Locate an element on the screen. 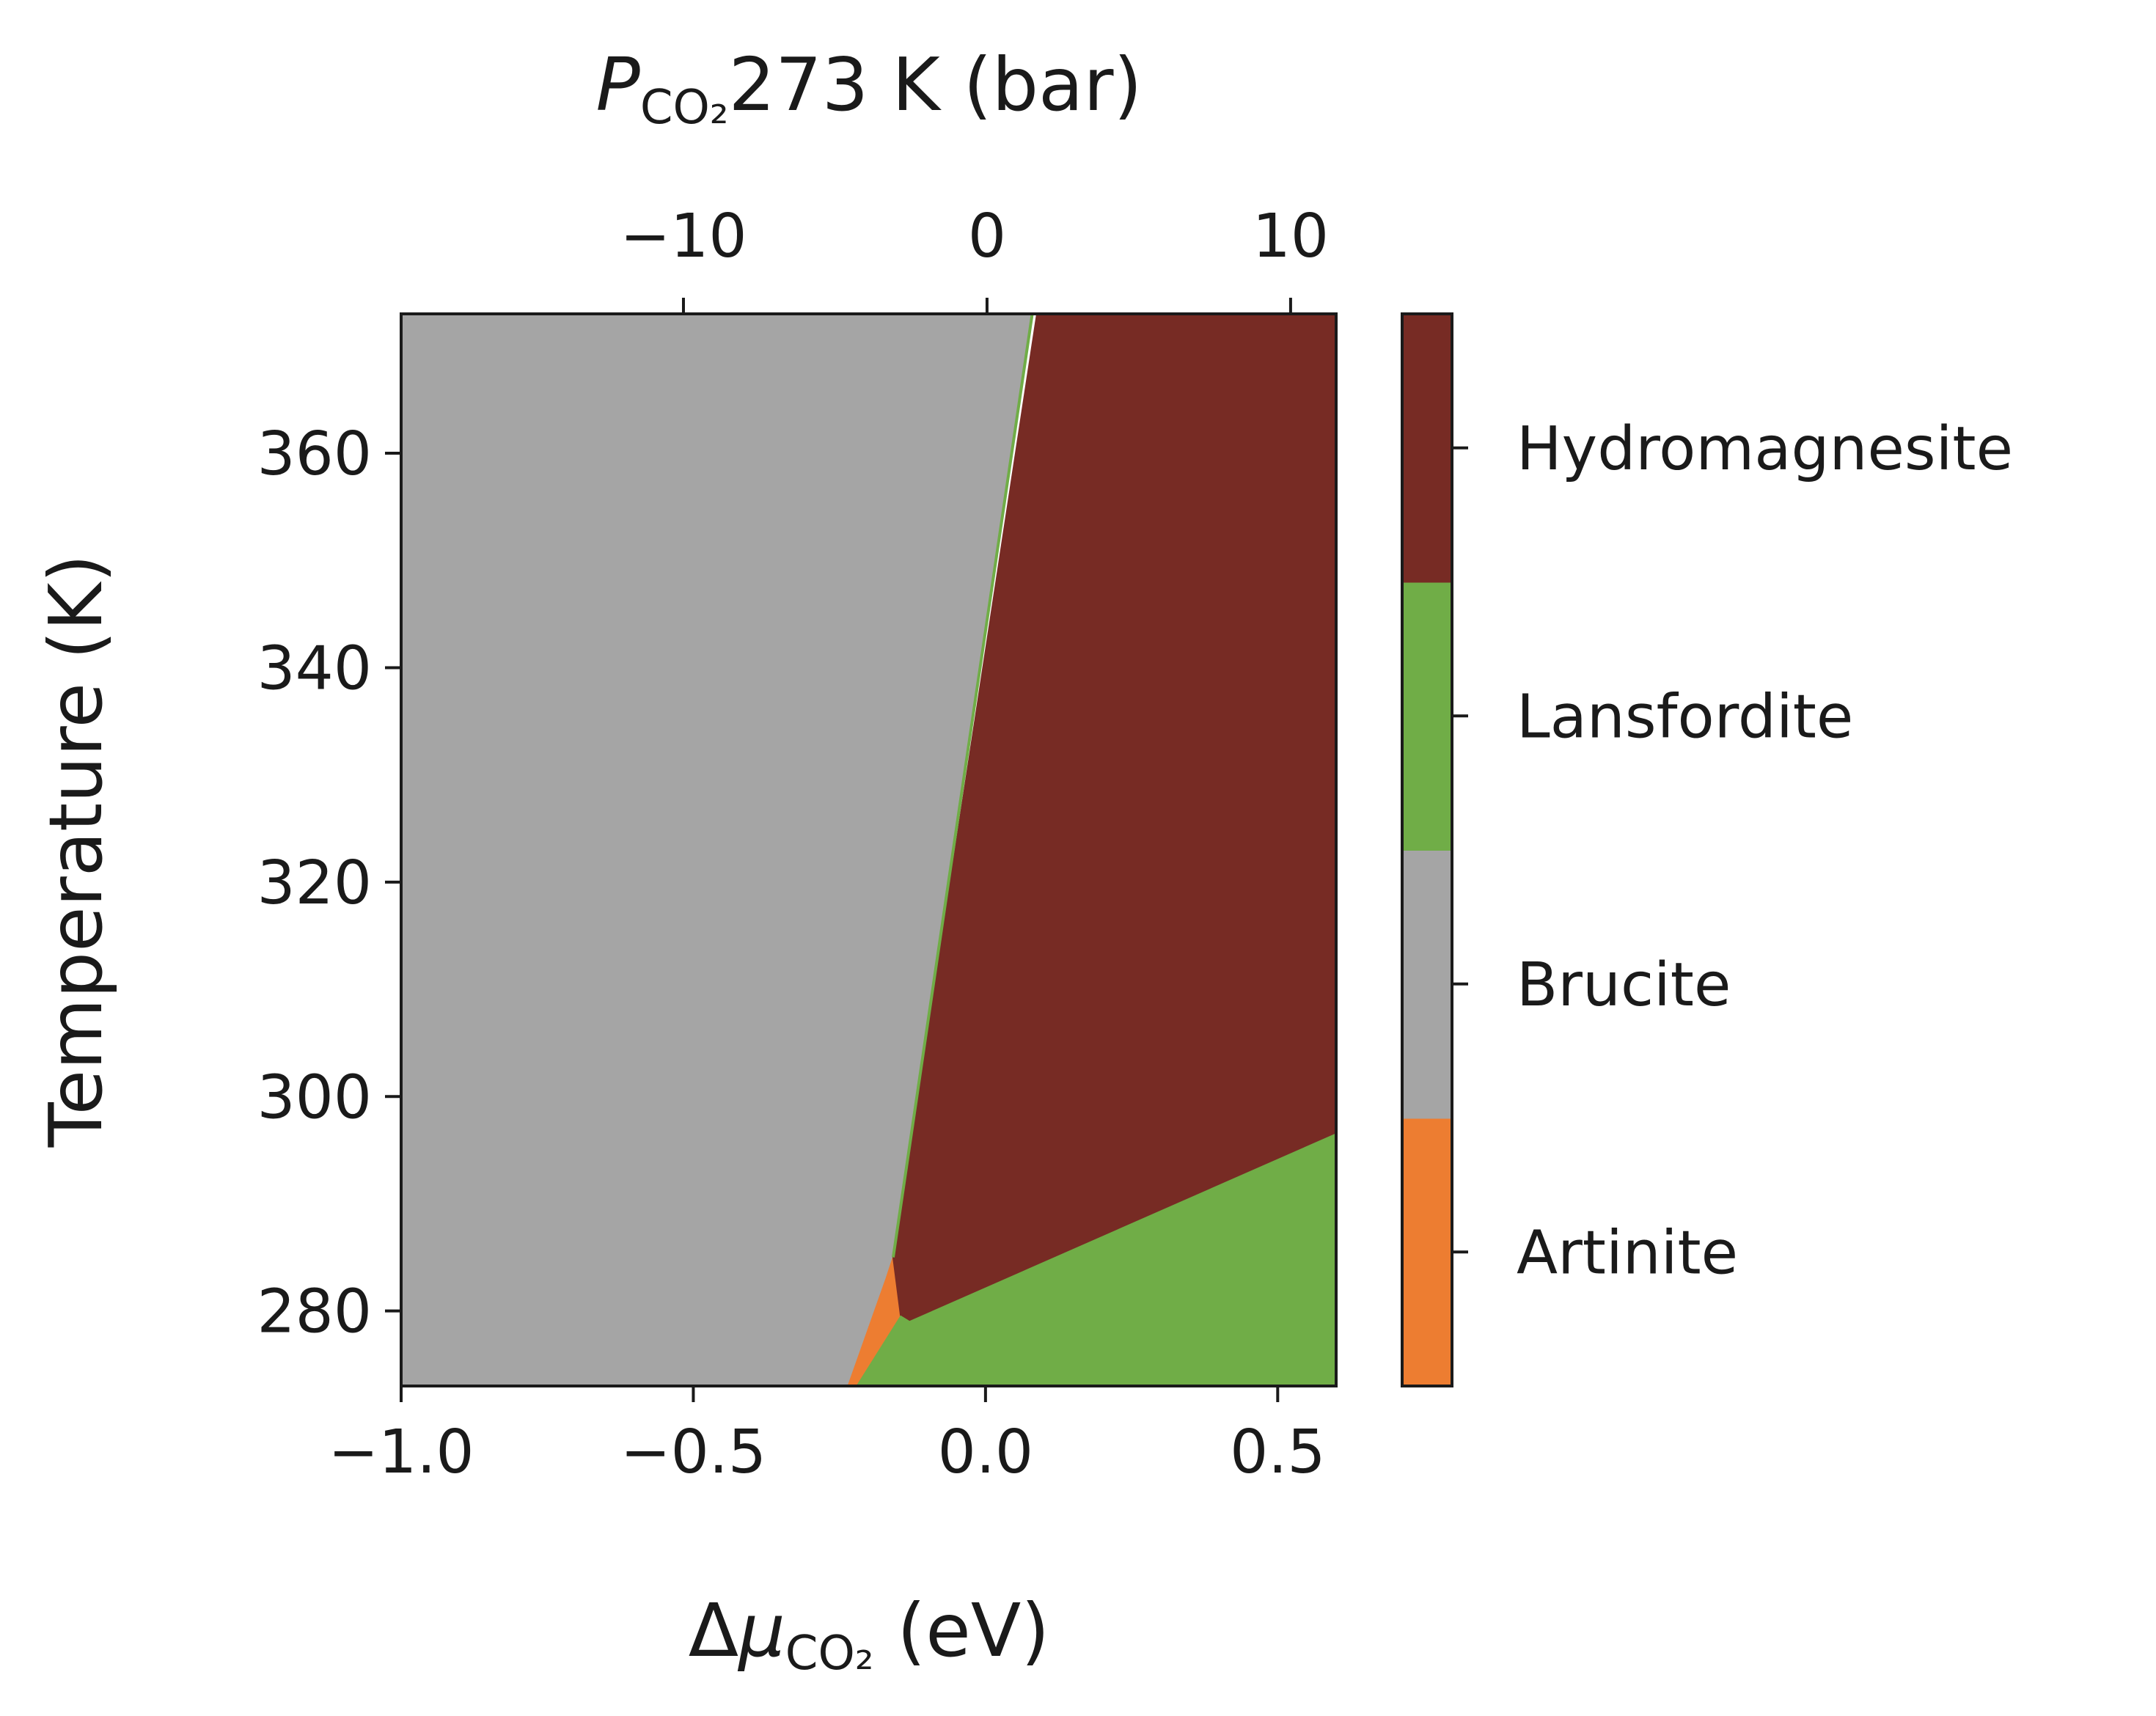 This screenshot has width=2156, height=1716. colorbar-frame is located at coordinates (1427, 849).